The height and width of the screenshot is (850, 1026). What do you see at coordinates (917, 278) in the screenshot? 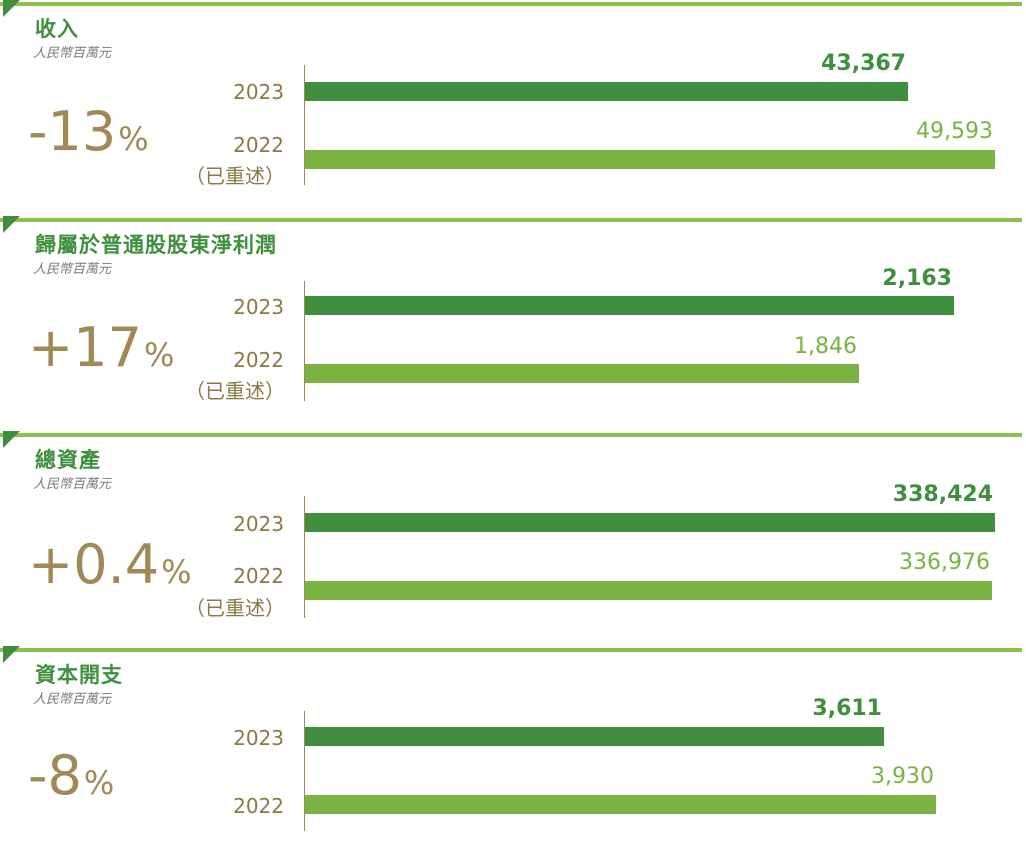
I see `data-label-2023: 2,163` at bounding box center [917, 278].